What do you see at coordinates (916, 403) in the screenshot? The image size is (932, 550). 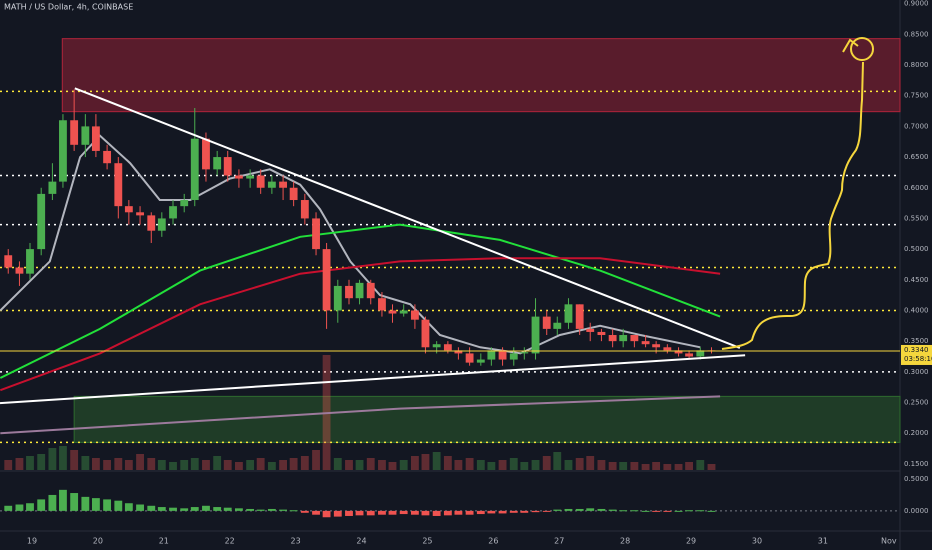 I see `y-tick-label: 0.2500` at bounding box center [916, 403].